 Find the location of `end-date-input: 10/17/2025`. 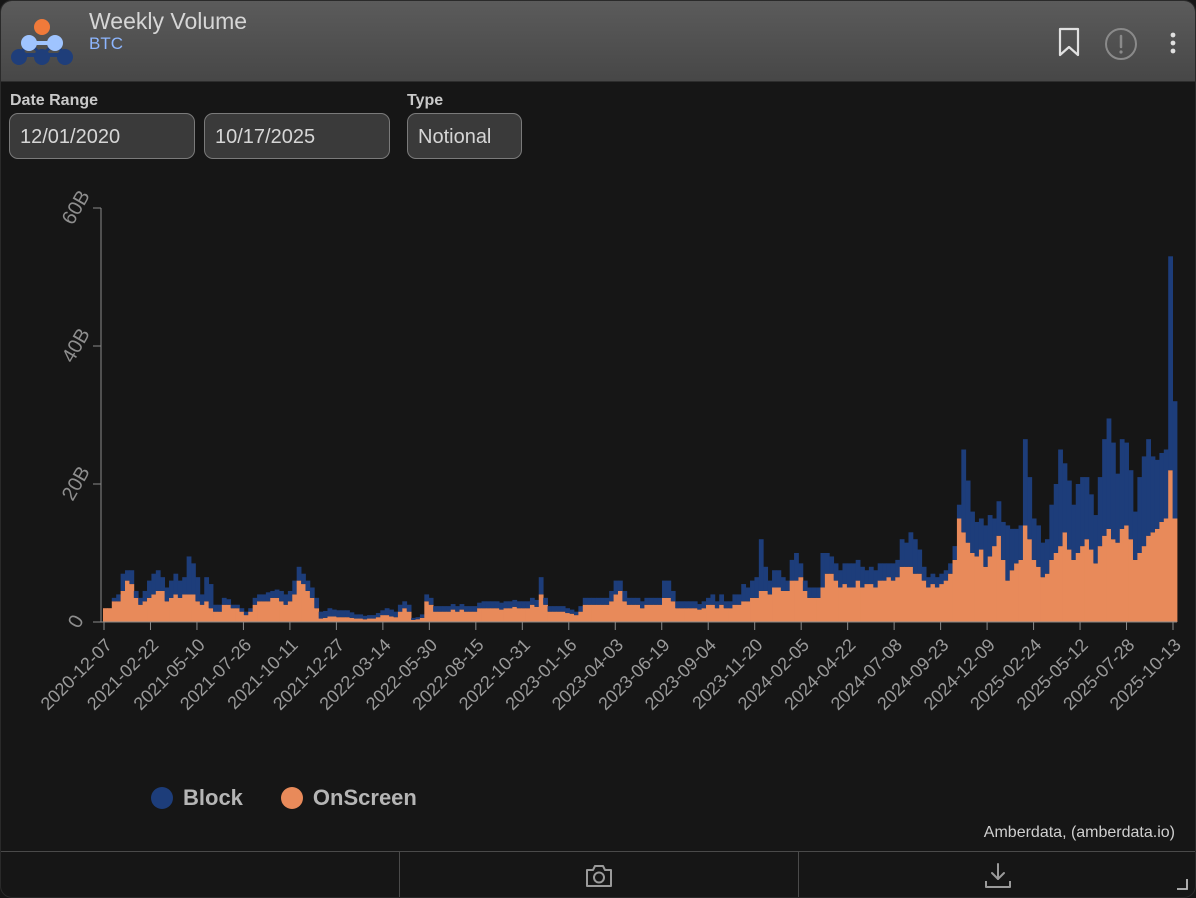

end-date-input: 10/17/2025 is located at coordinates (297, 136).